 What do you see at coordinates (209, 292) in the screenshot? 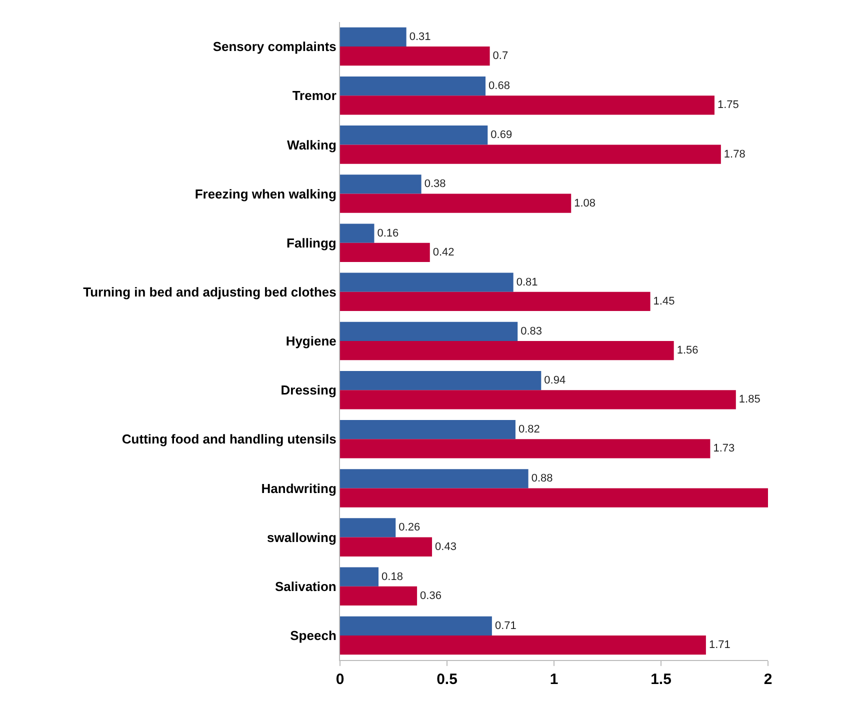
I see `y-tick-label: Turning in bed and adjusting bed clothes` at bounding box center [209, 292].